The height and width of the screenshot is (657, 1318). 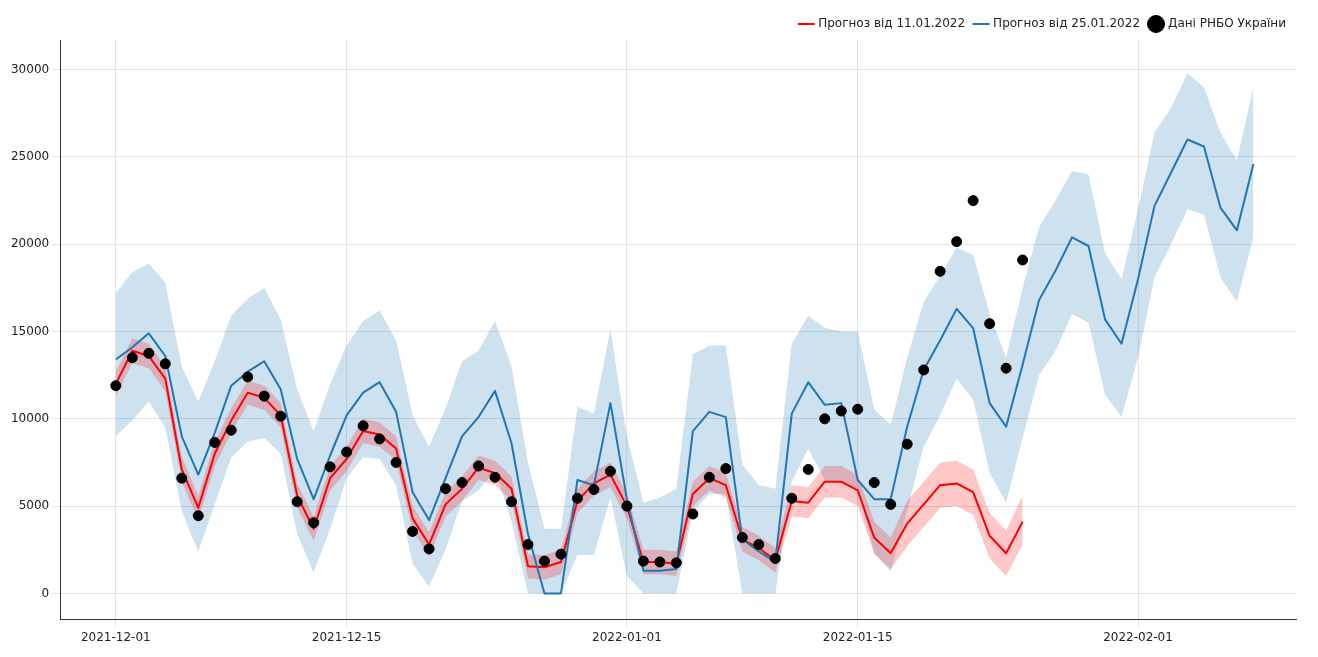 I want to click on y-tick-label: 20000, so click(x=30, y=243).